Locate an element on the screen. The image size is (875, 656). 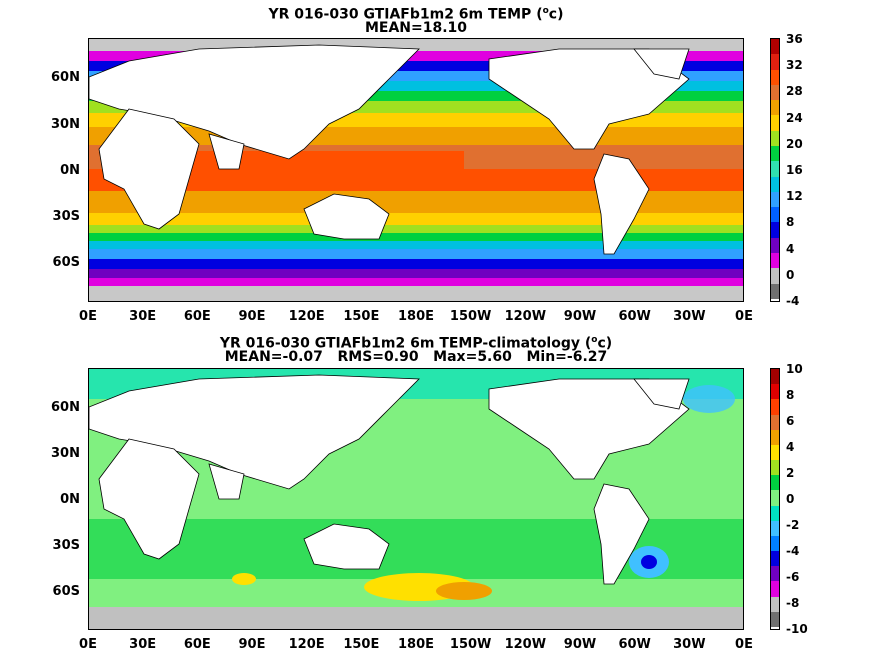
map1-lat-label-60n: 60N is located at coordinates (65, 77).